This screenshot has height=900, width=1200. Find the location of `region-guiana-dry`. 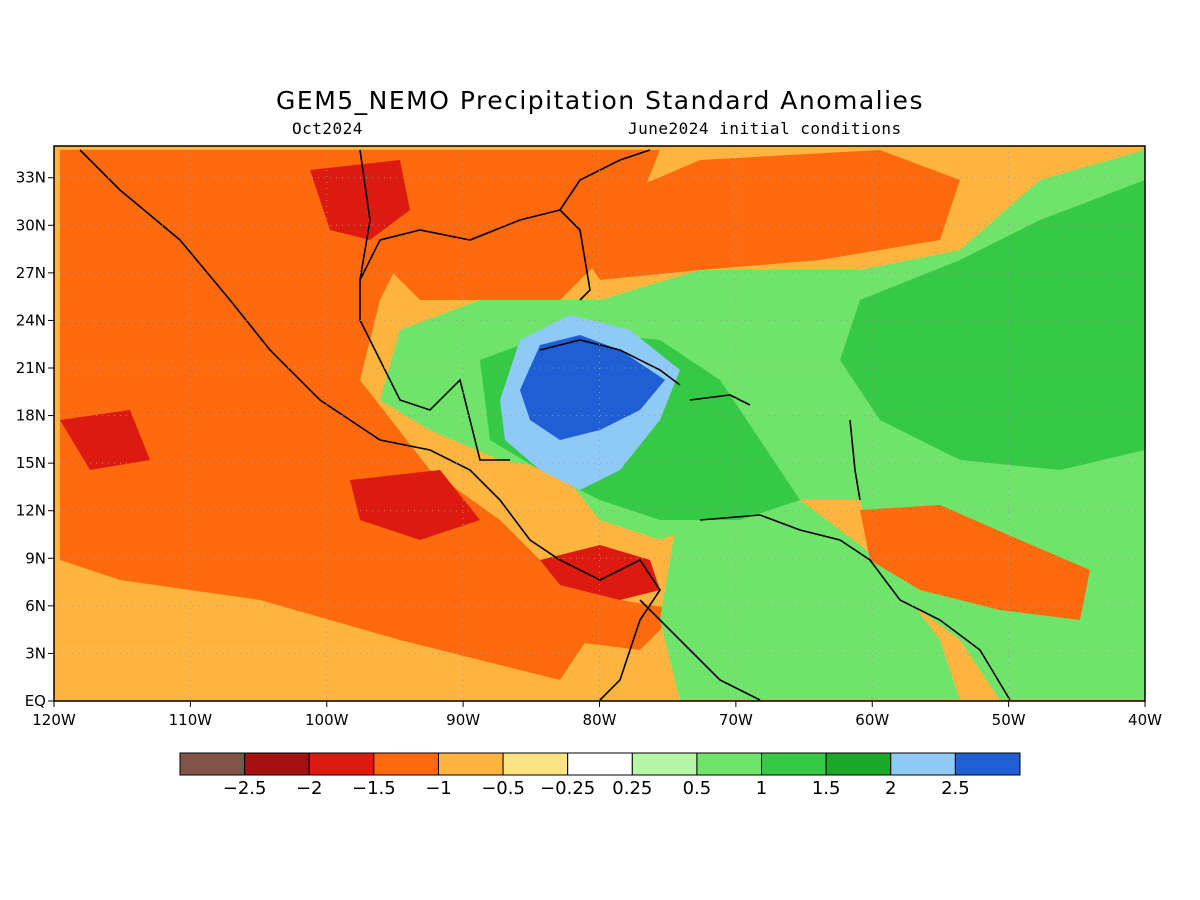

region-guiana-dry is located at coordinates (975, 562).